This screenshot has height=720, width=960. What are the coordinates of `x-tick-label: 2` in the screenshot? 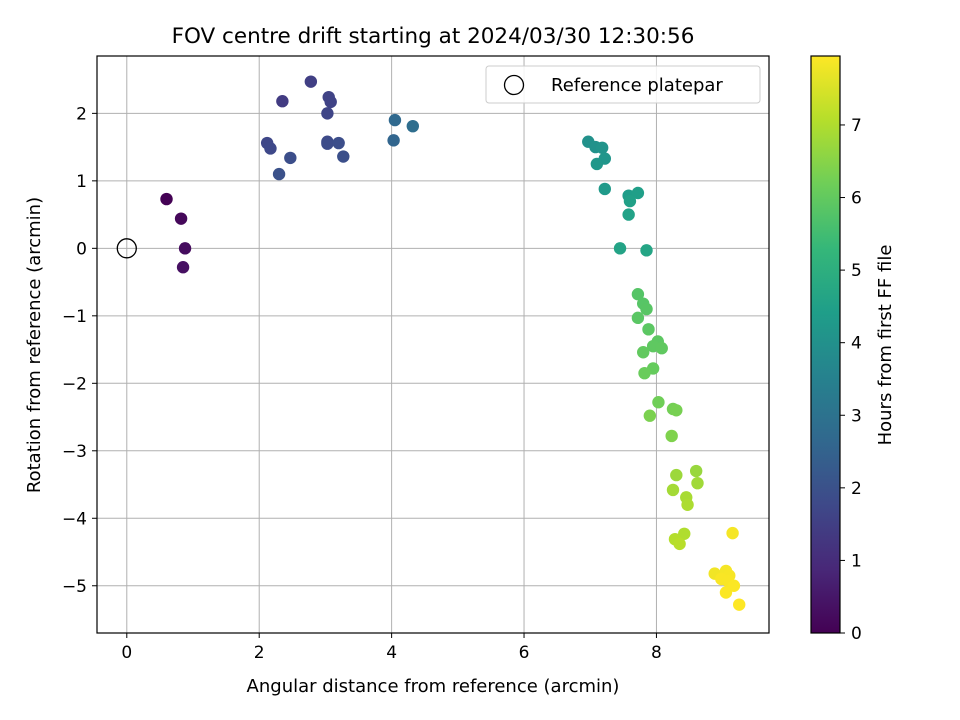 It's located at (259, 653).